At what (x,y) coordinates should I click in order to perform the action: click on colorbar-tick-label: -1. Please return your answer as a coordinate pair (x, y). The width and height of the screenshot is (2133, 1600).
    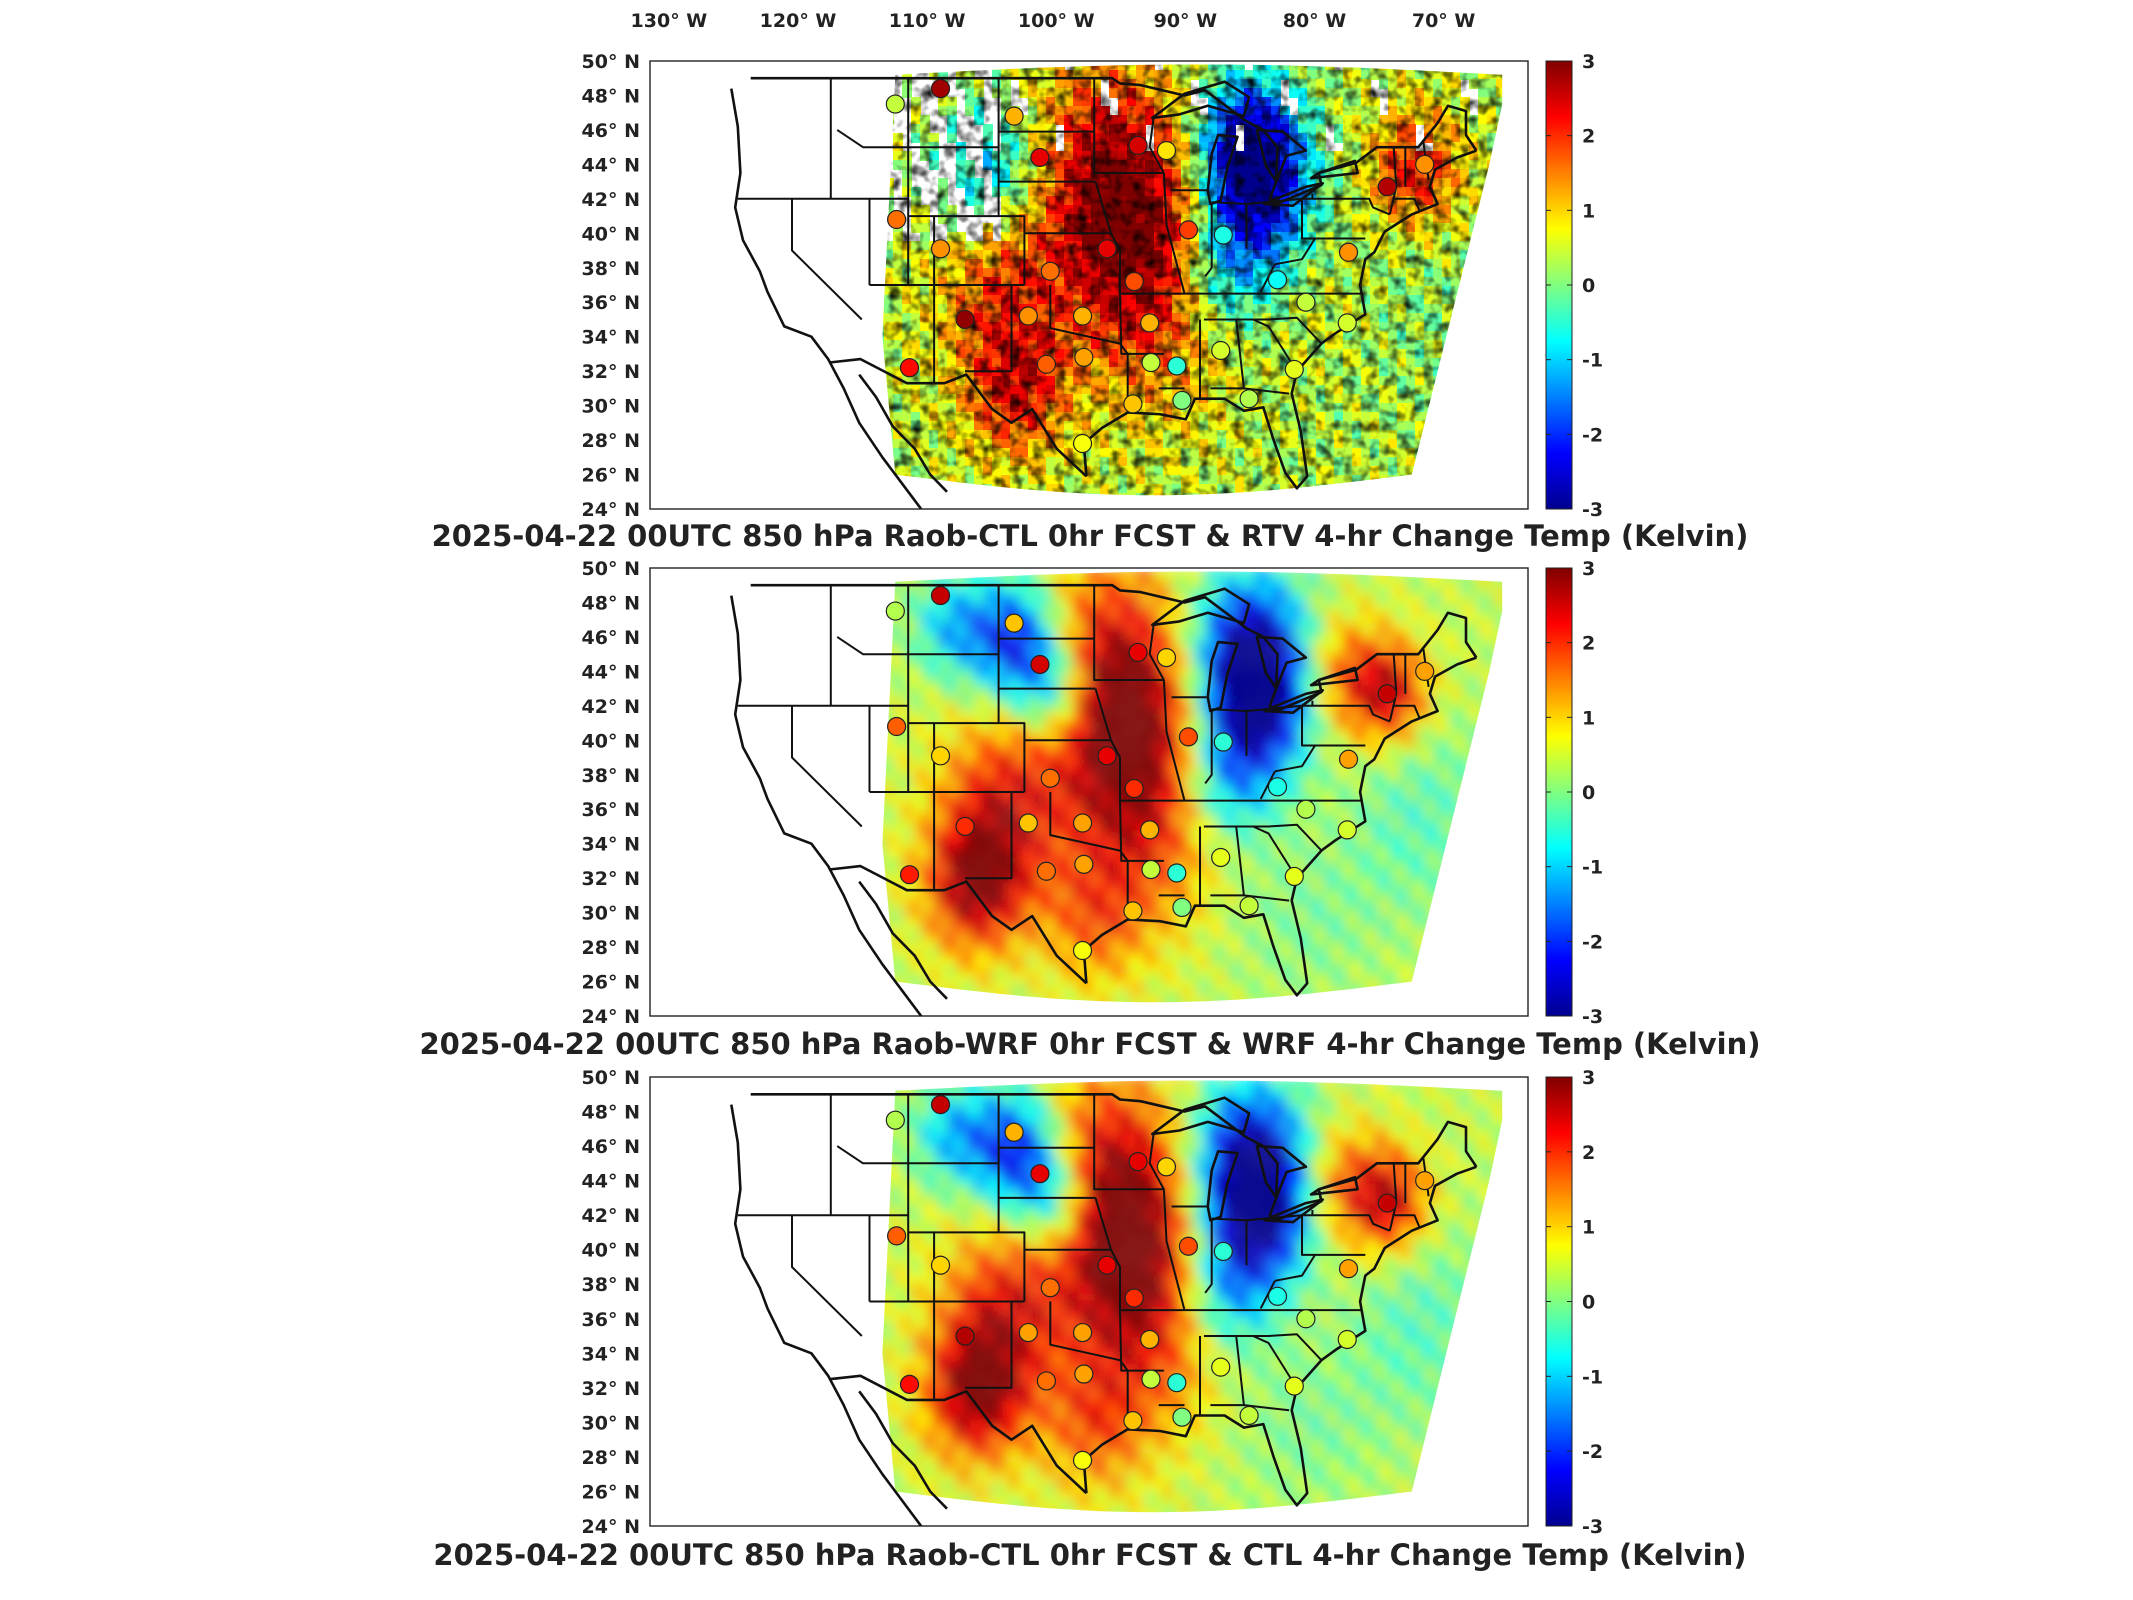
    Looking at the image, I should click on (1592, 361).